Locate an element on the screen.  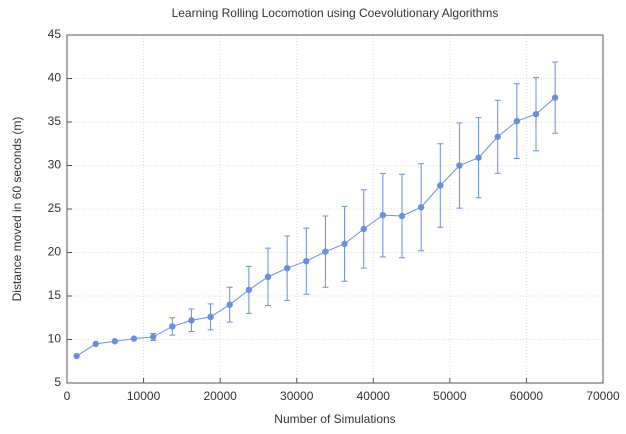
y-tick-label: 15 is located at coordinates (55, 295).